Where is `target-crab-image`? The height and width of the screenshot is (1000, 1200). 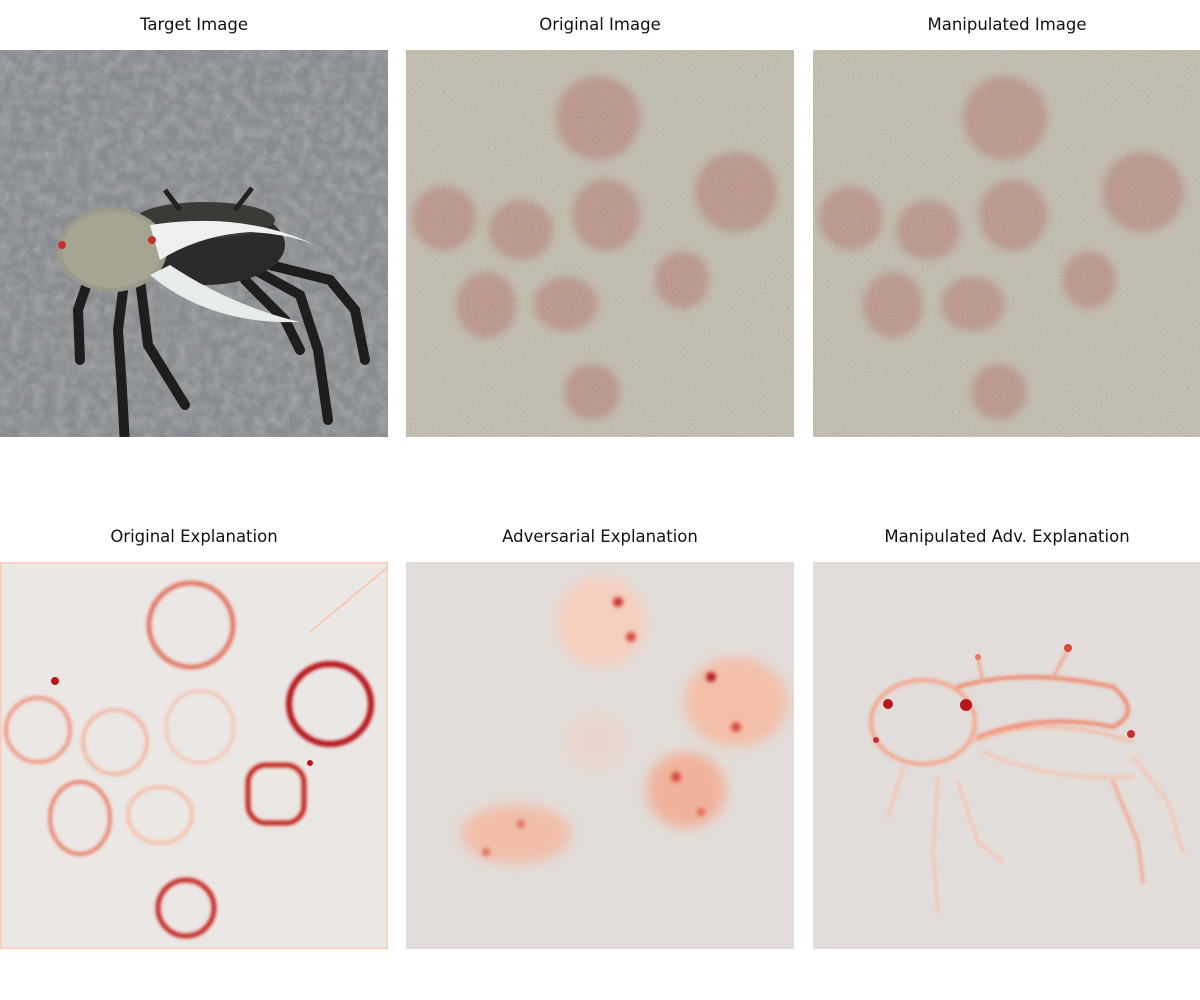
target-crab-image is located at coordinates (194, 243).